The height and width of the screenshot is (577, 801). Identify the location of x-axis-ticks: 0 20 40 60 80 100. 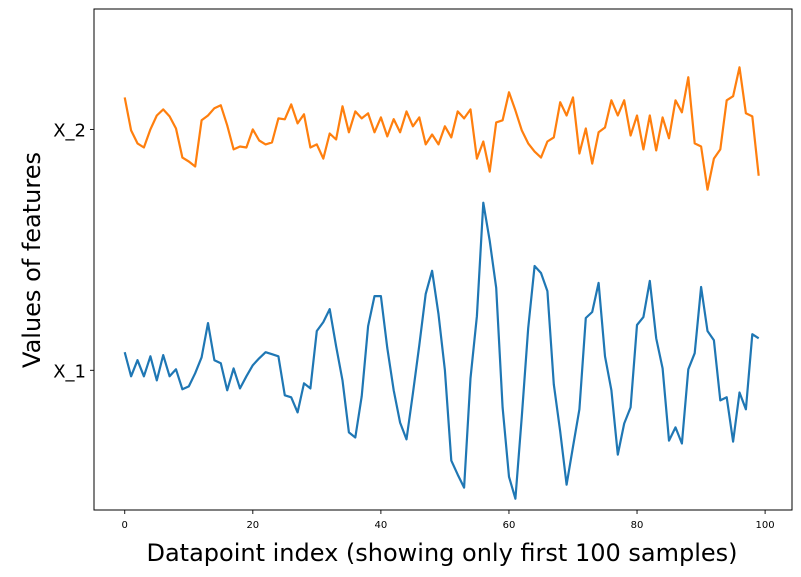
(448, 520).